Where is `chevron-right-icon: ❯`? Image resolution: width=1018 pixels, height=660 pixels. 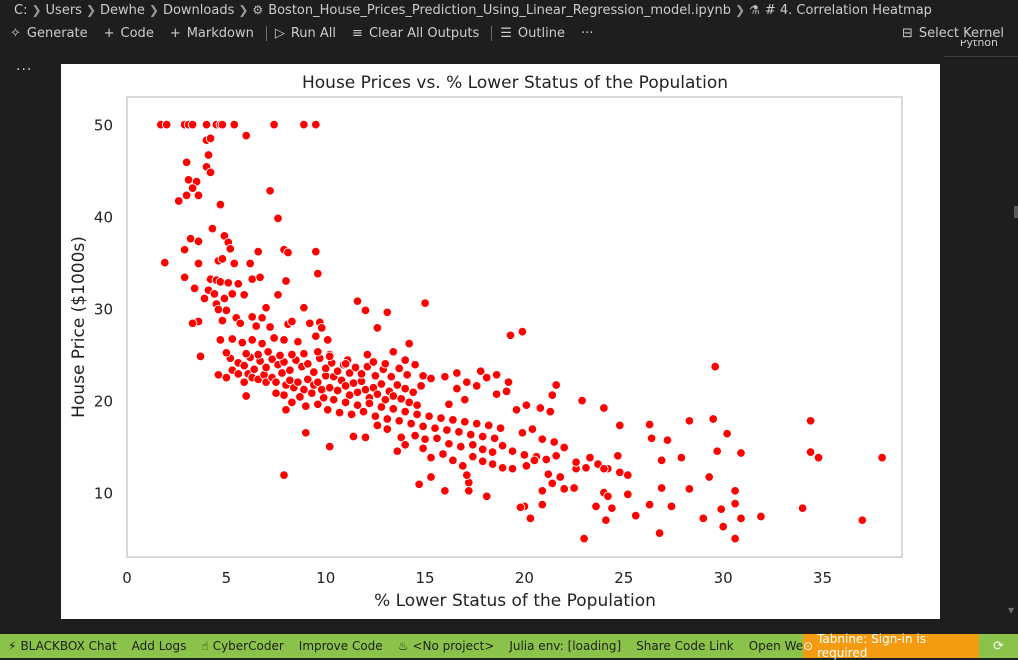 chevron-right-icon: ❯ is located at coordinates (243, 10).